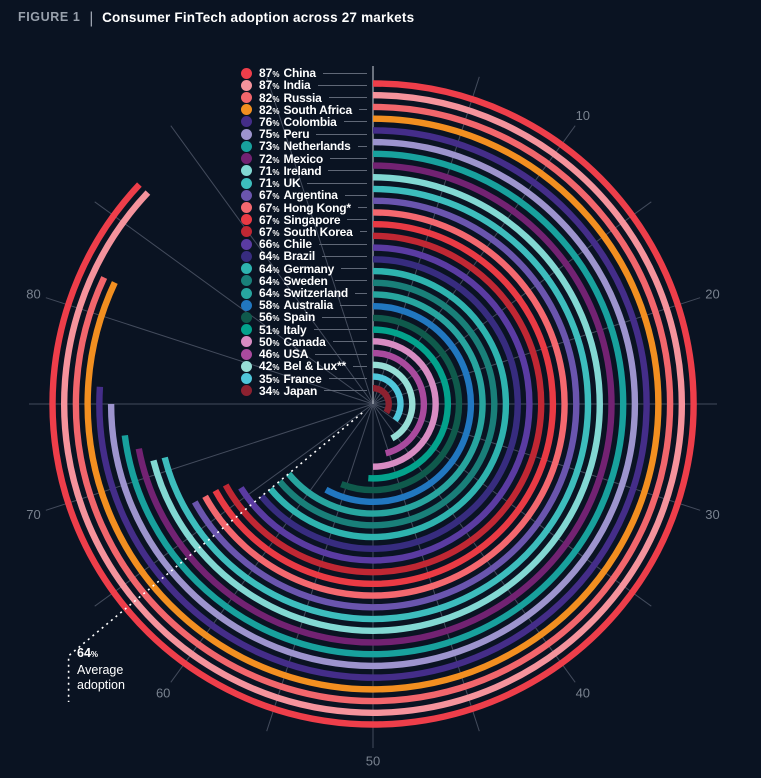 This screenshot has height=778, width=761. Describe the element at coordinates (297, 85) in the screenshot. I see `legend-country-label: India` at that location.